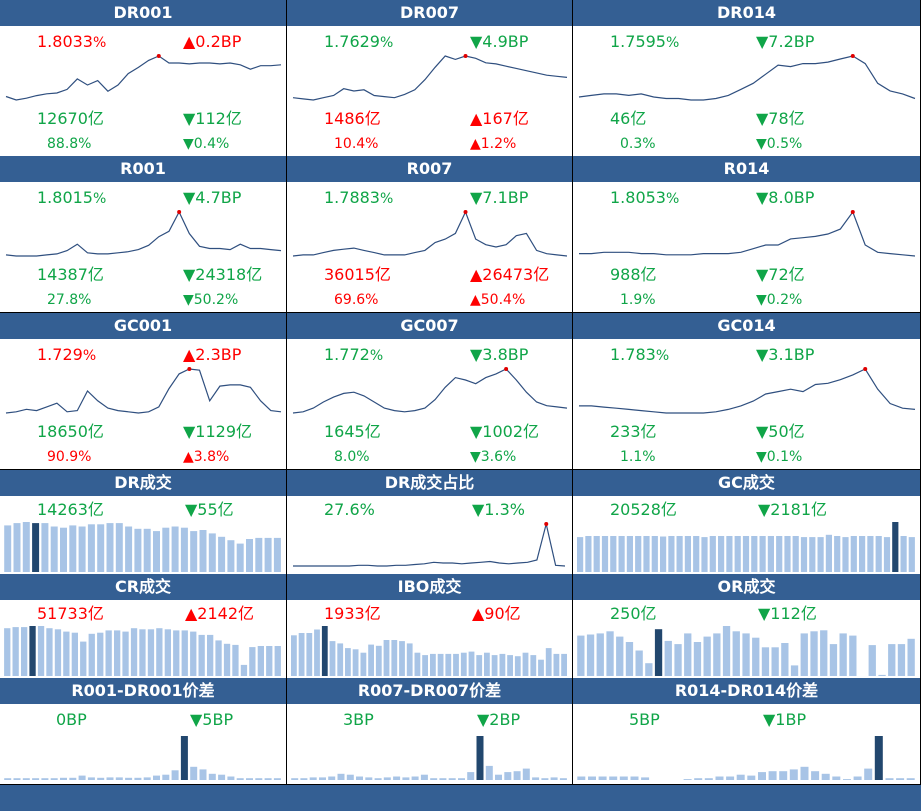 The width and height of the screenshot is (921, 811). I want to click on volume-value: 18650亿, so click(70, 432).